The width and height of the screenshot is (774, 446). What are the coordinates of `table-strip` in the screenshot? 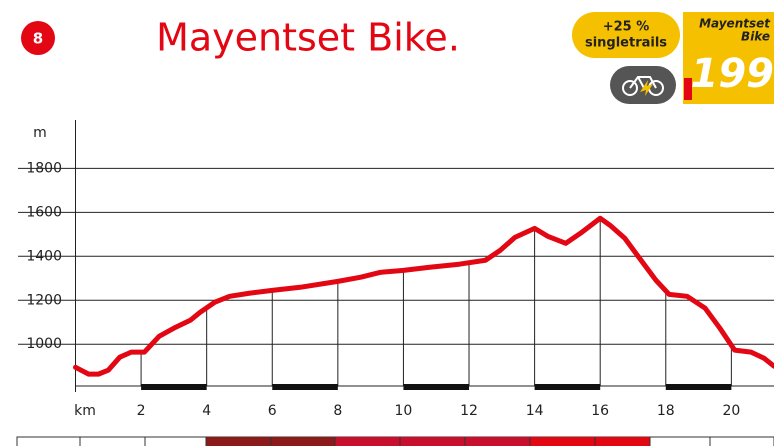 It's located at (395, 441).